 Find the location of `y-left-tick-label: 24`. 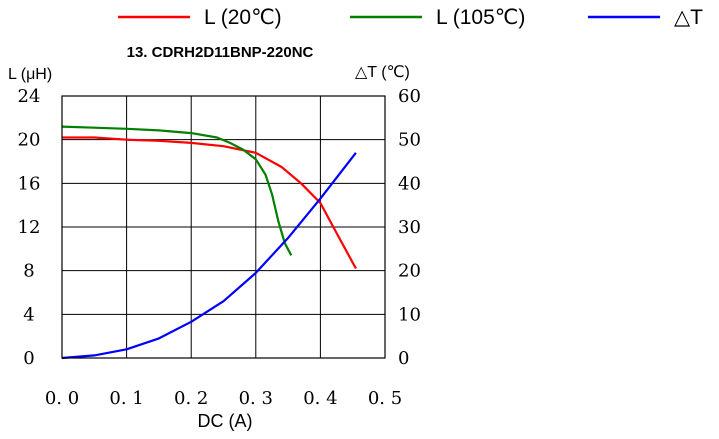

y-left-tick-label: 24 is located at coordinates (29, 96).